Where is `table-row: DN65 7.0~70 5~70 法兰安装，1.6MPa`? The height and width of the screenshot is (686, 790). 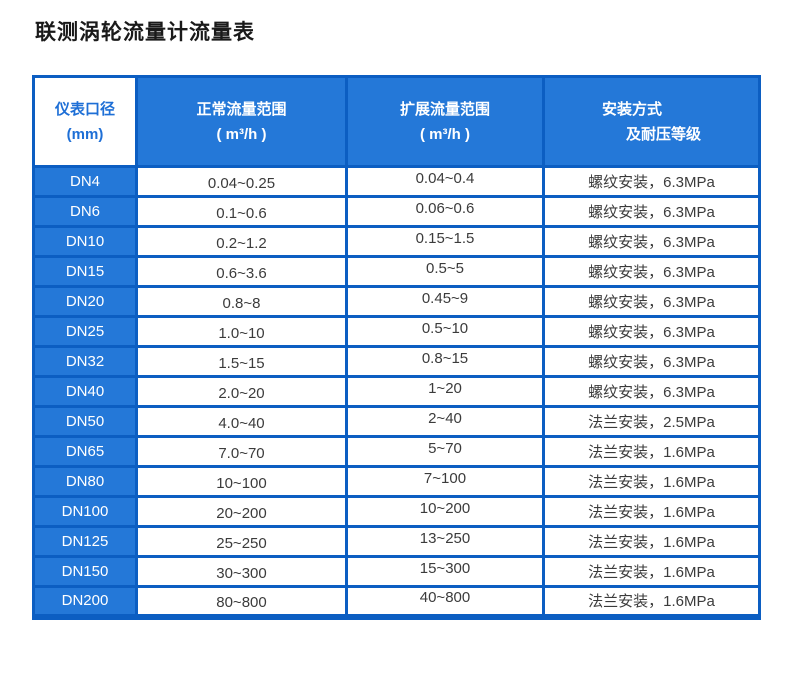
table-row: DN65 7.0~70 5~70 法兰安装，1.6MPa is located at coordinates (396, 451).